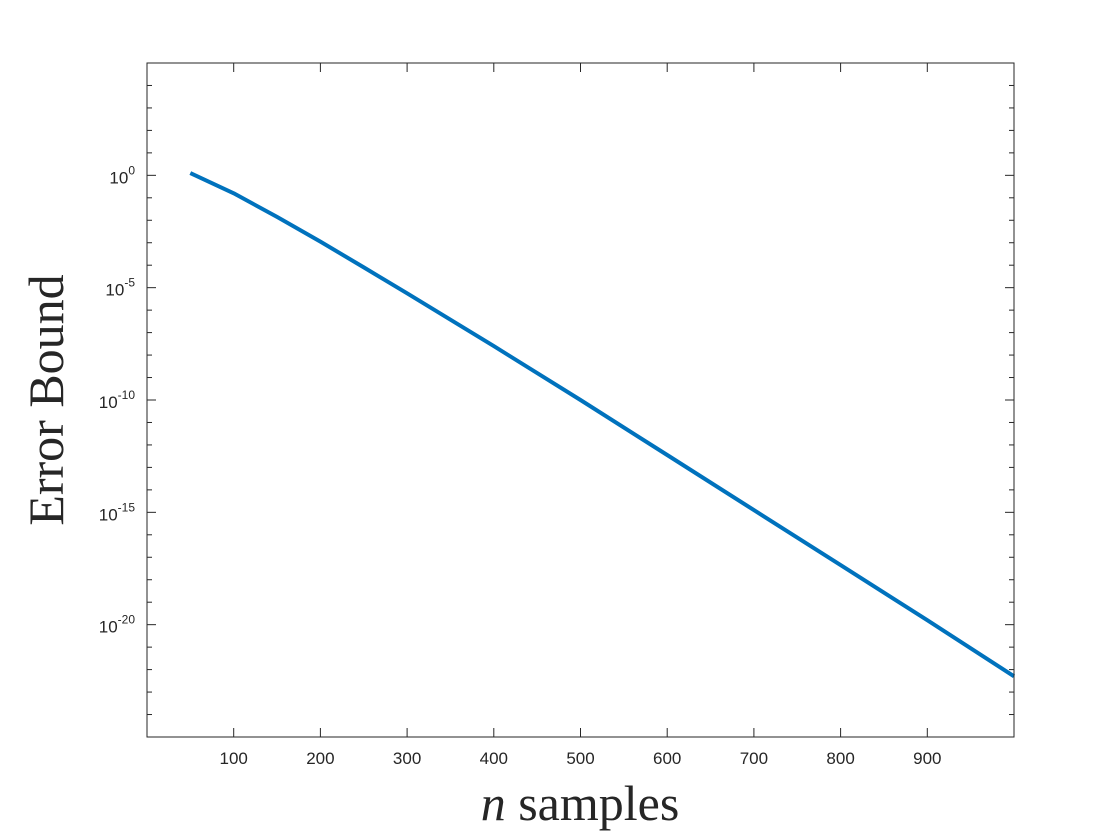 Image resolution: width=1120 pixels, height=840 pixels. Describe the element at coordinates (407, 758) in the screenshot. I see `x-tick-label: 300` at that location.